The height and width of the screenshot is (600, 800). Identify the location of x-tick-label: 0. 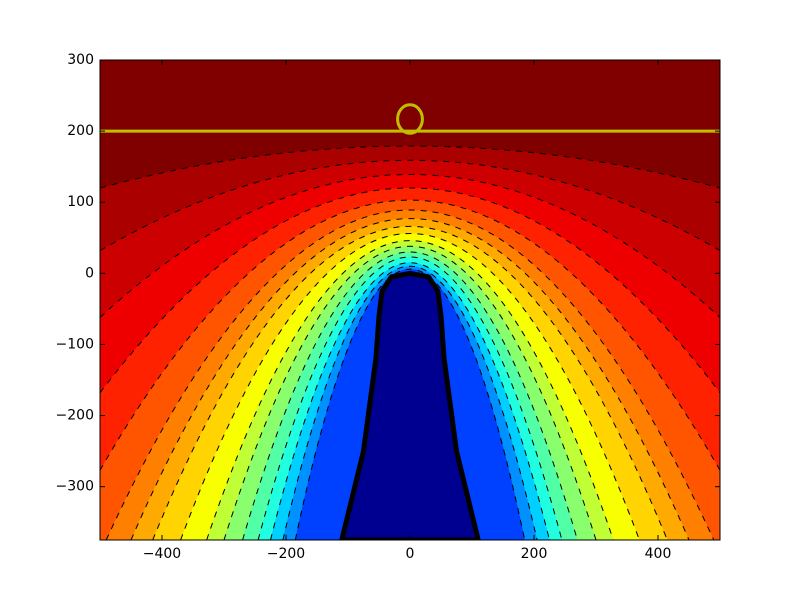
(410, 554).